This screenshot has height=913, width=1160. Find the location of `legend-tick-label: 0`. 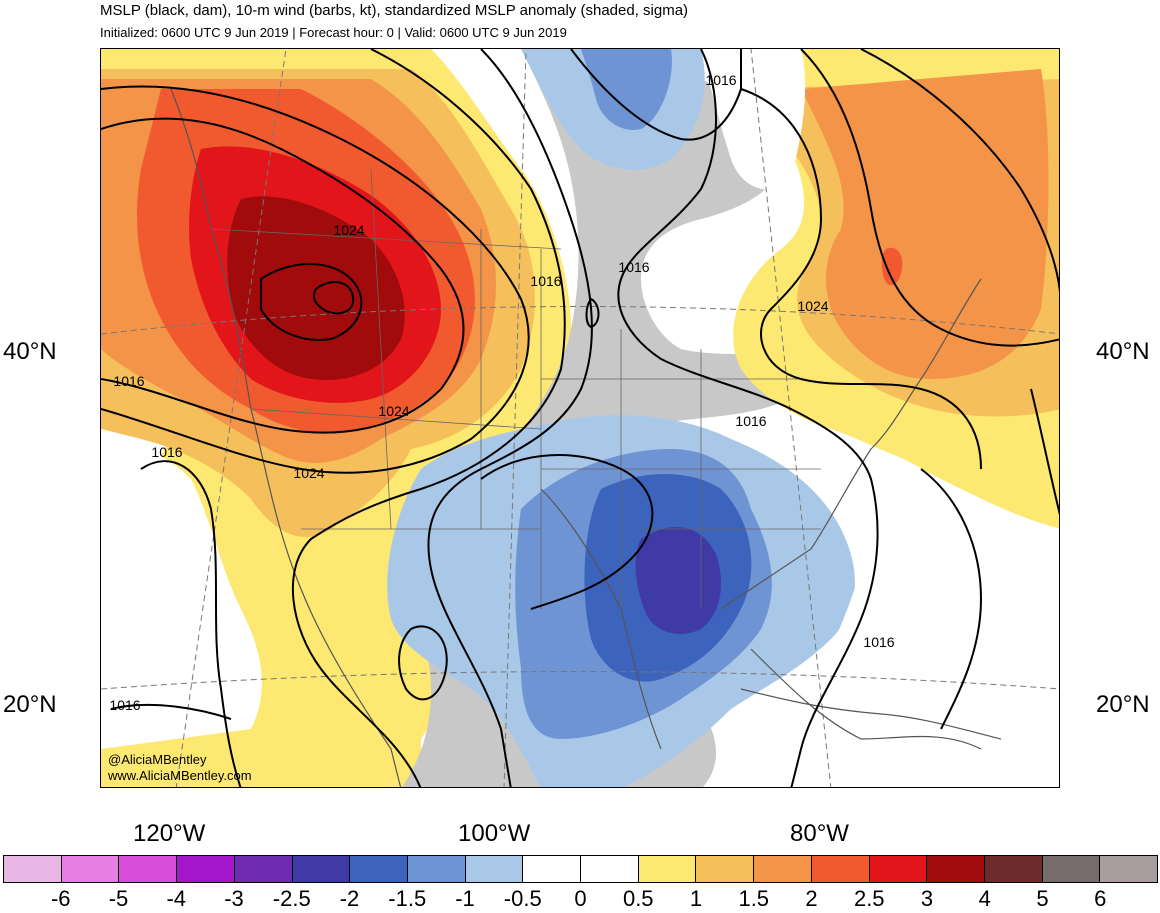

legend-tick-label: 0 is located at coordinates (580, 898).